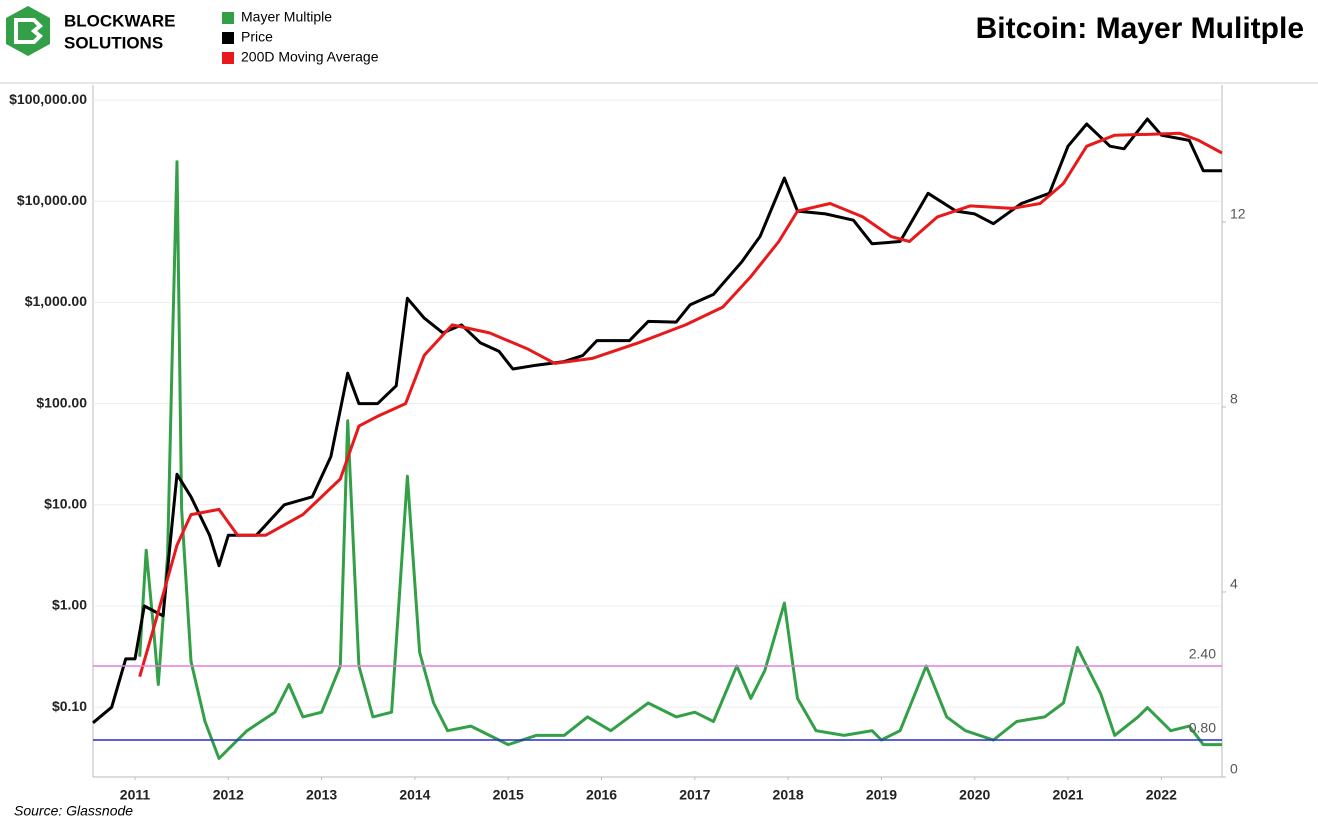 The height and width of the screenshot is (828, 1318). I want to click on x-tick-label: 2022, so click(1161, 795).